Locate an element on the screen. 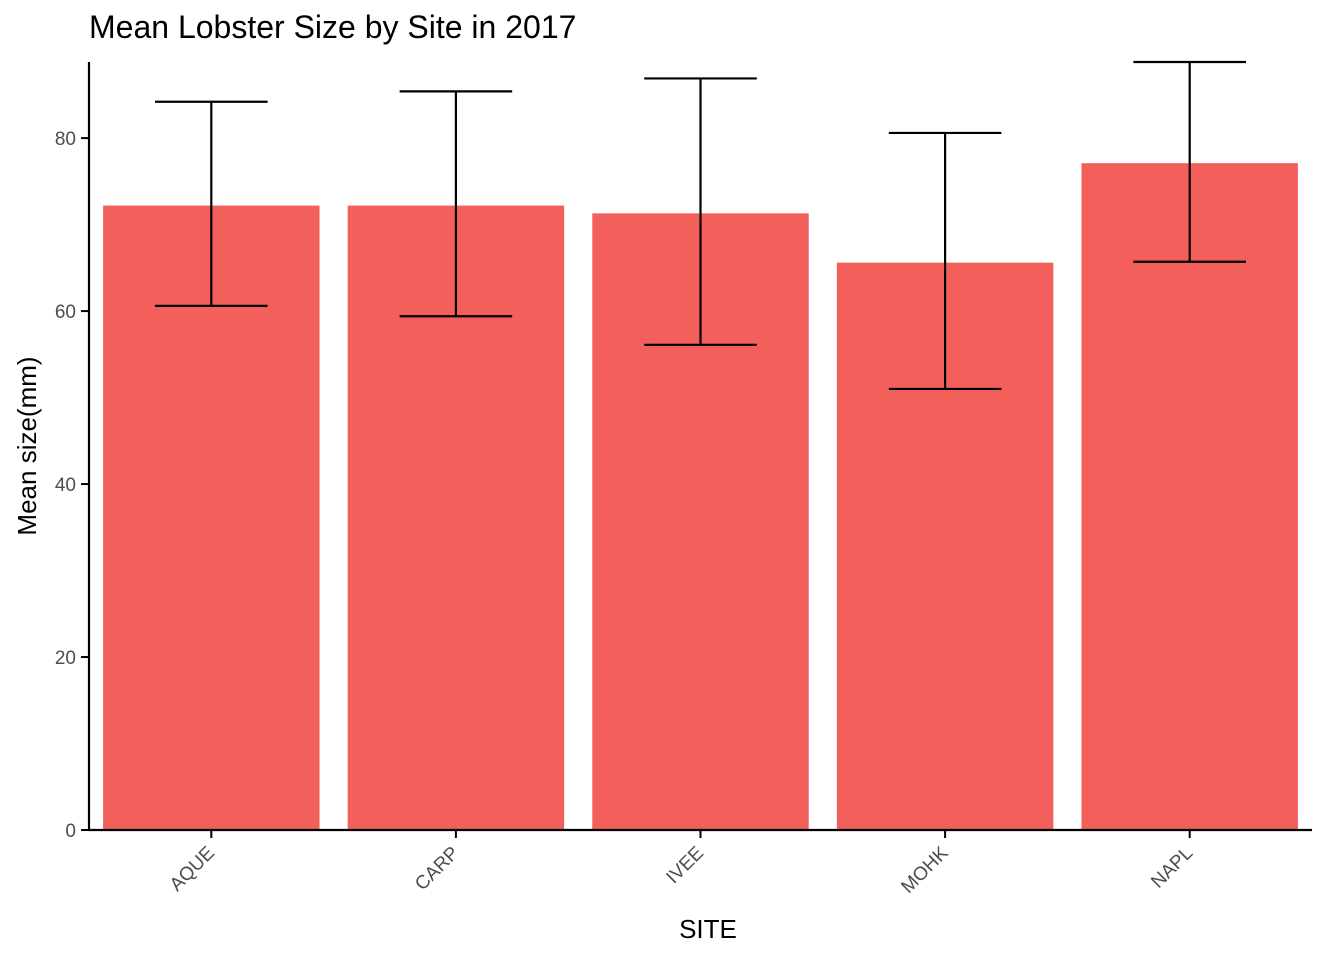 The width and height of the screenshot is (1344, 960). y-ticks-layer: 0 20 40 60 80 is located at coordinates (72, 485).